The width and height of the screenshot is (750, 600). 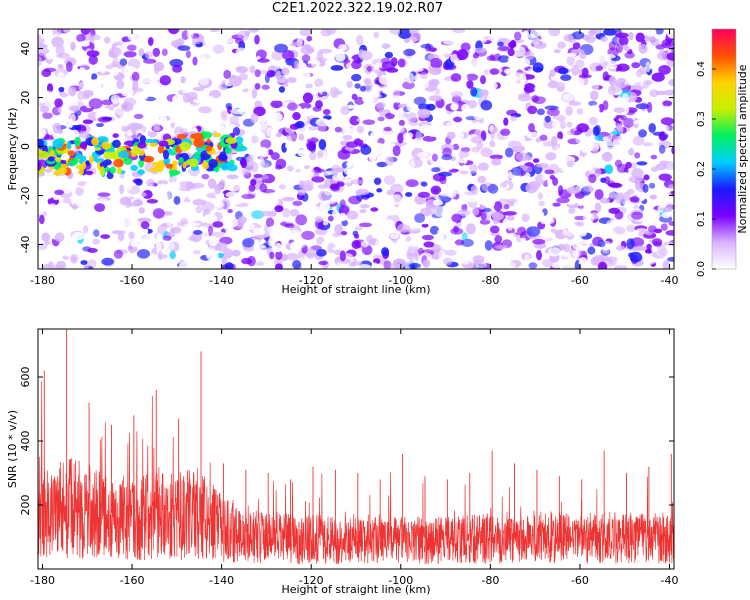 I want to click on colorbar-frame, so click(x=724, y=149).